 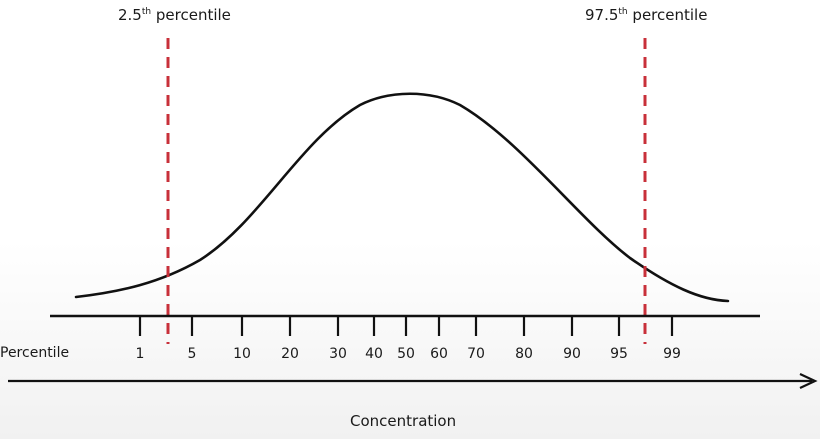 What do you see at coordinates (672, 354) in the screenshot?
I see `percentile-tick-label-99: 99` at bounding box center [672, 354].